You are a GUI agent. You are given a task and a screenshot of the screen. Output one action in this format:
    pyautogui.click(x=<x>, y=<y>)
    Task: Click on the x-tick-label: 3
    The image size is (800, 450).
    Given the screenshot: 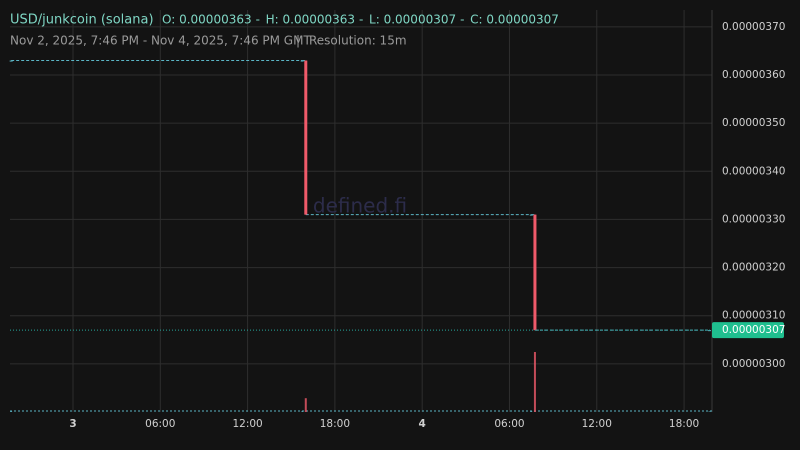 What is the action you would take?
    pyautogui.click(x=72, y=424)
    